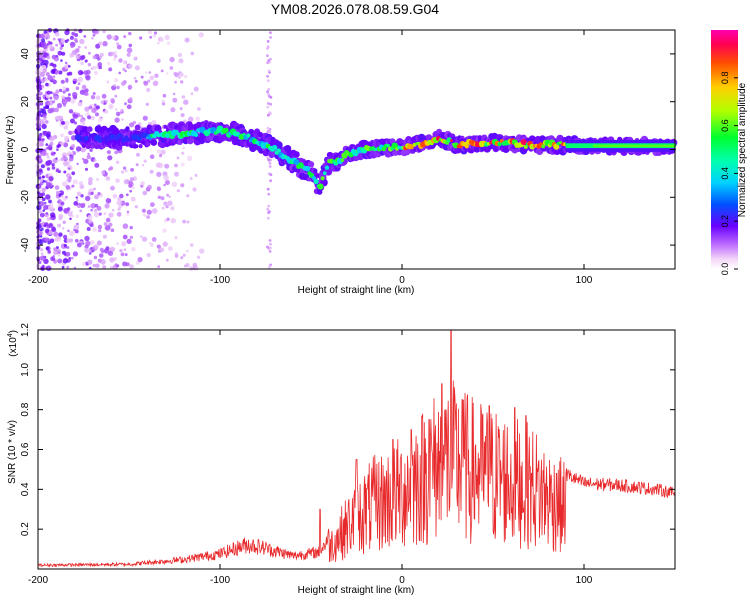 This screenshot has height=600, width=750. What do you see at coordinates (356, 590) in the screenshot?
I see `snr-xlabel: Height of straight line (km)` at bounding box center [356, 590].